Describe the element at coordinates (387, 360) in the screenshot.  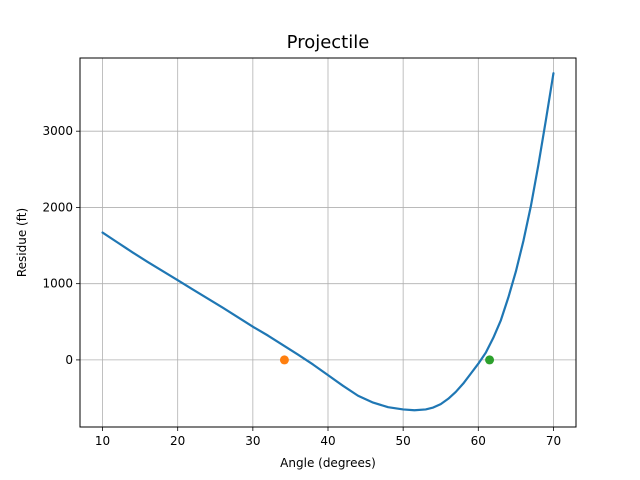
I see `plot-markers` at that location.